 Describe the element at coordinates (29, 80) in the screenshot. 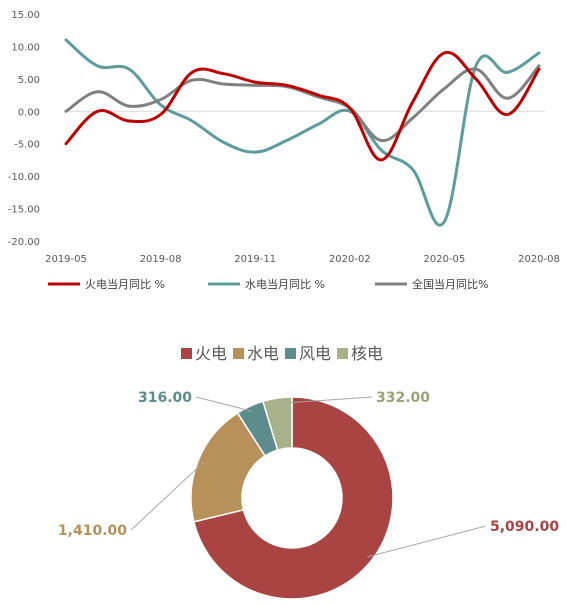

I see `y-tick-label: 5.00` at that location.